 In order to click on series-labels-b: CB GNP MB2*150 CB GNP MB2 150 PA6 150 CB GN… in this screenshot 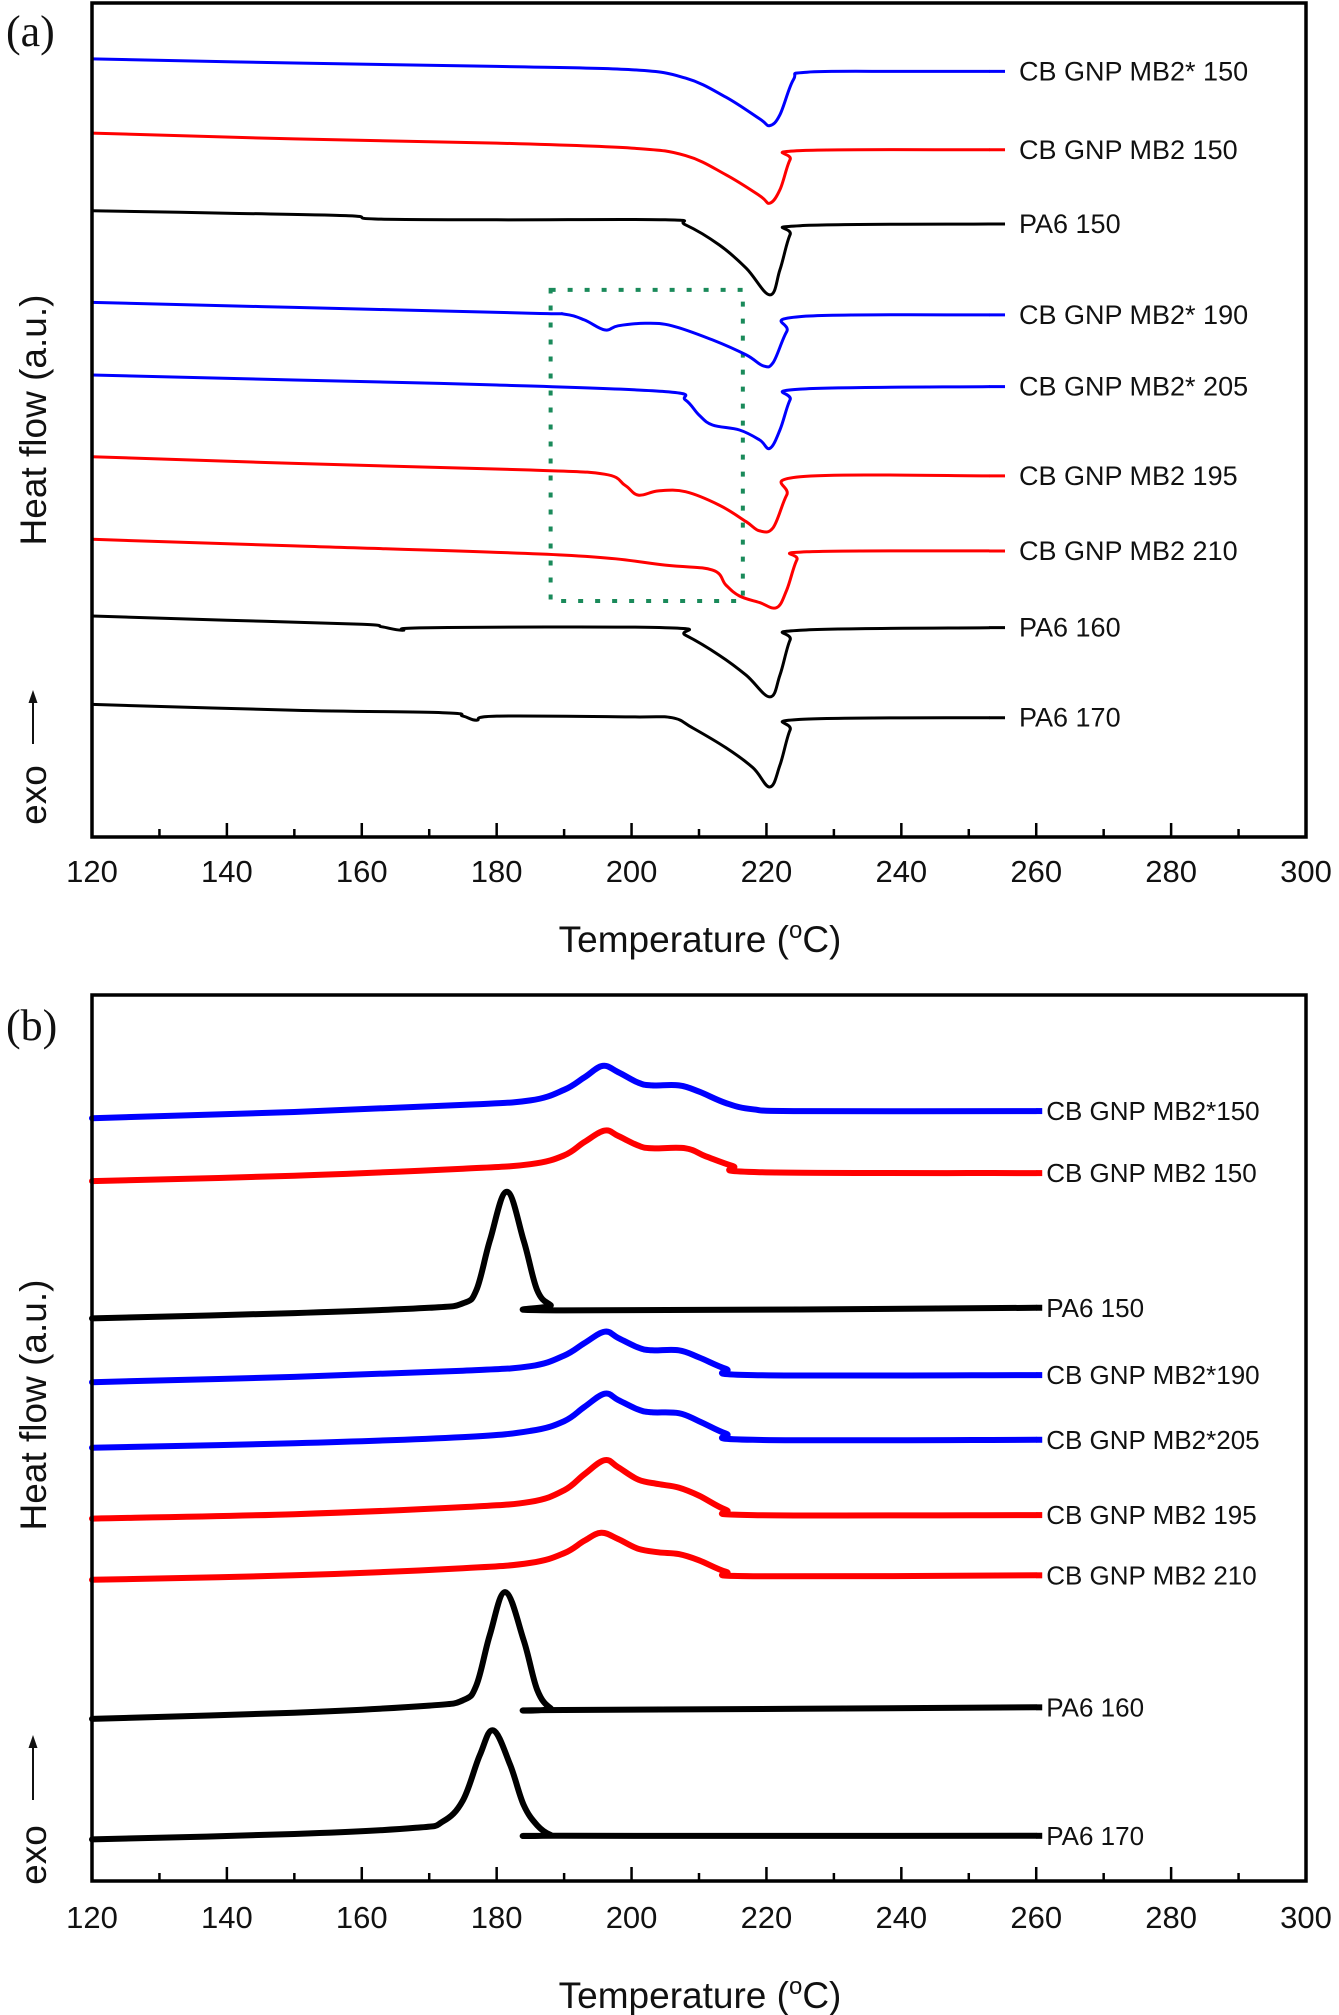, I will do `click(1152, 1473)`.